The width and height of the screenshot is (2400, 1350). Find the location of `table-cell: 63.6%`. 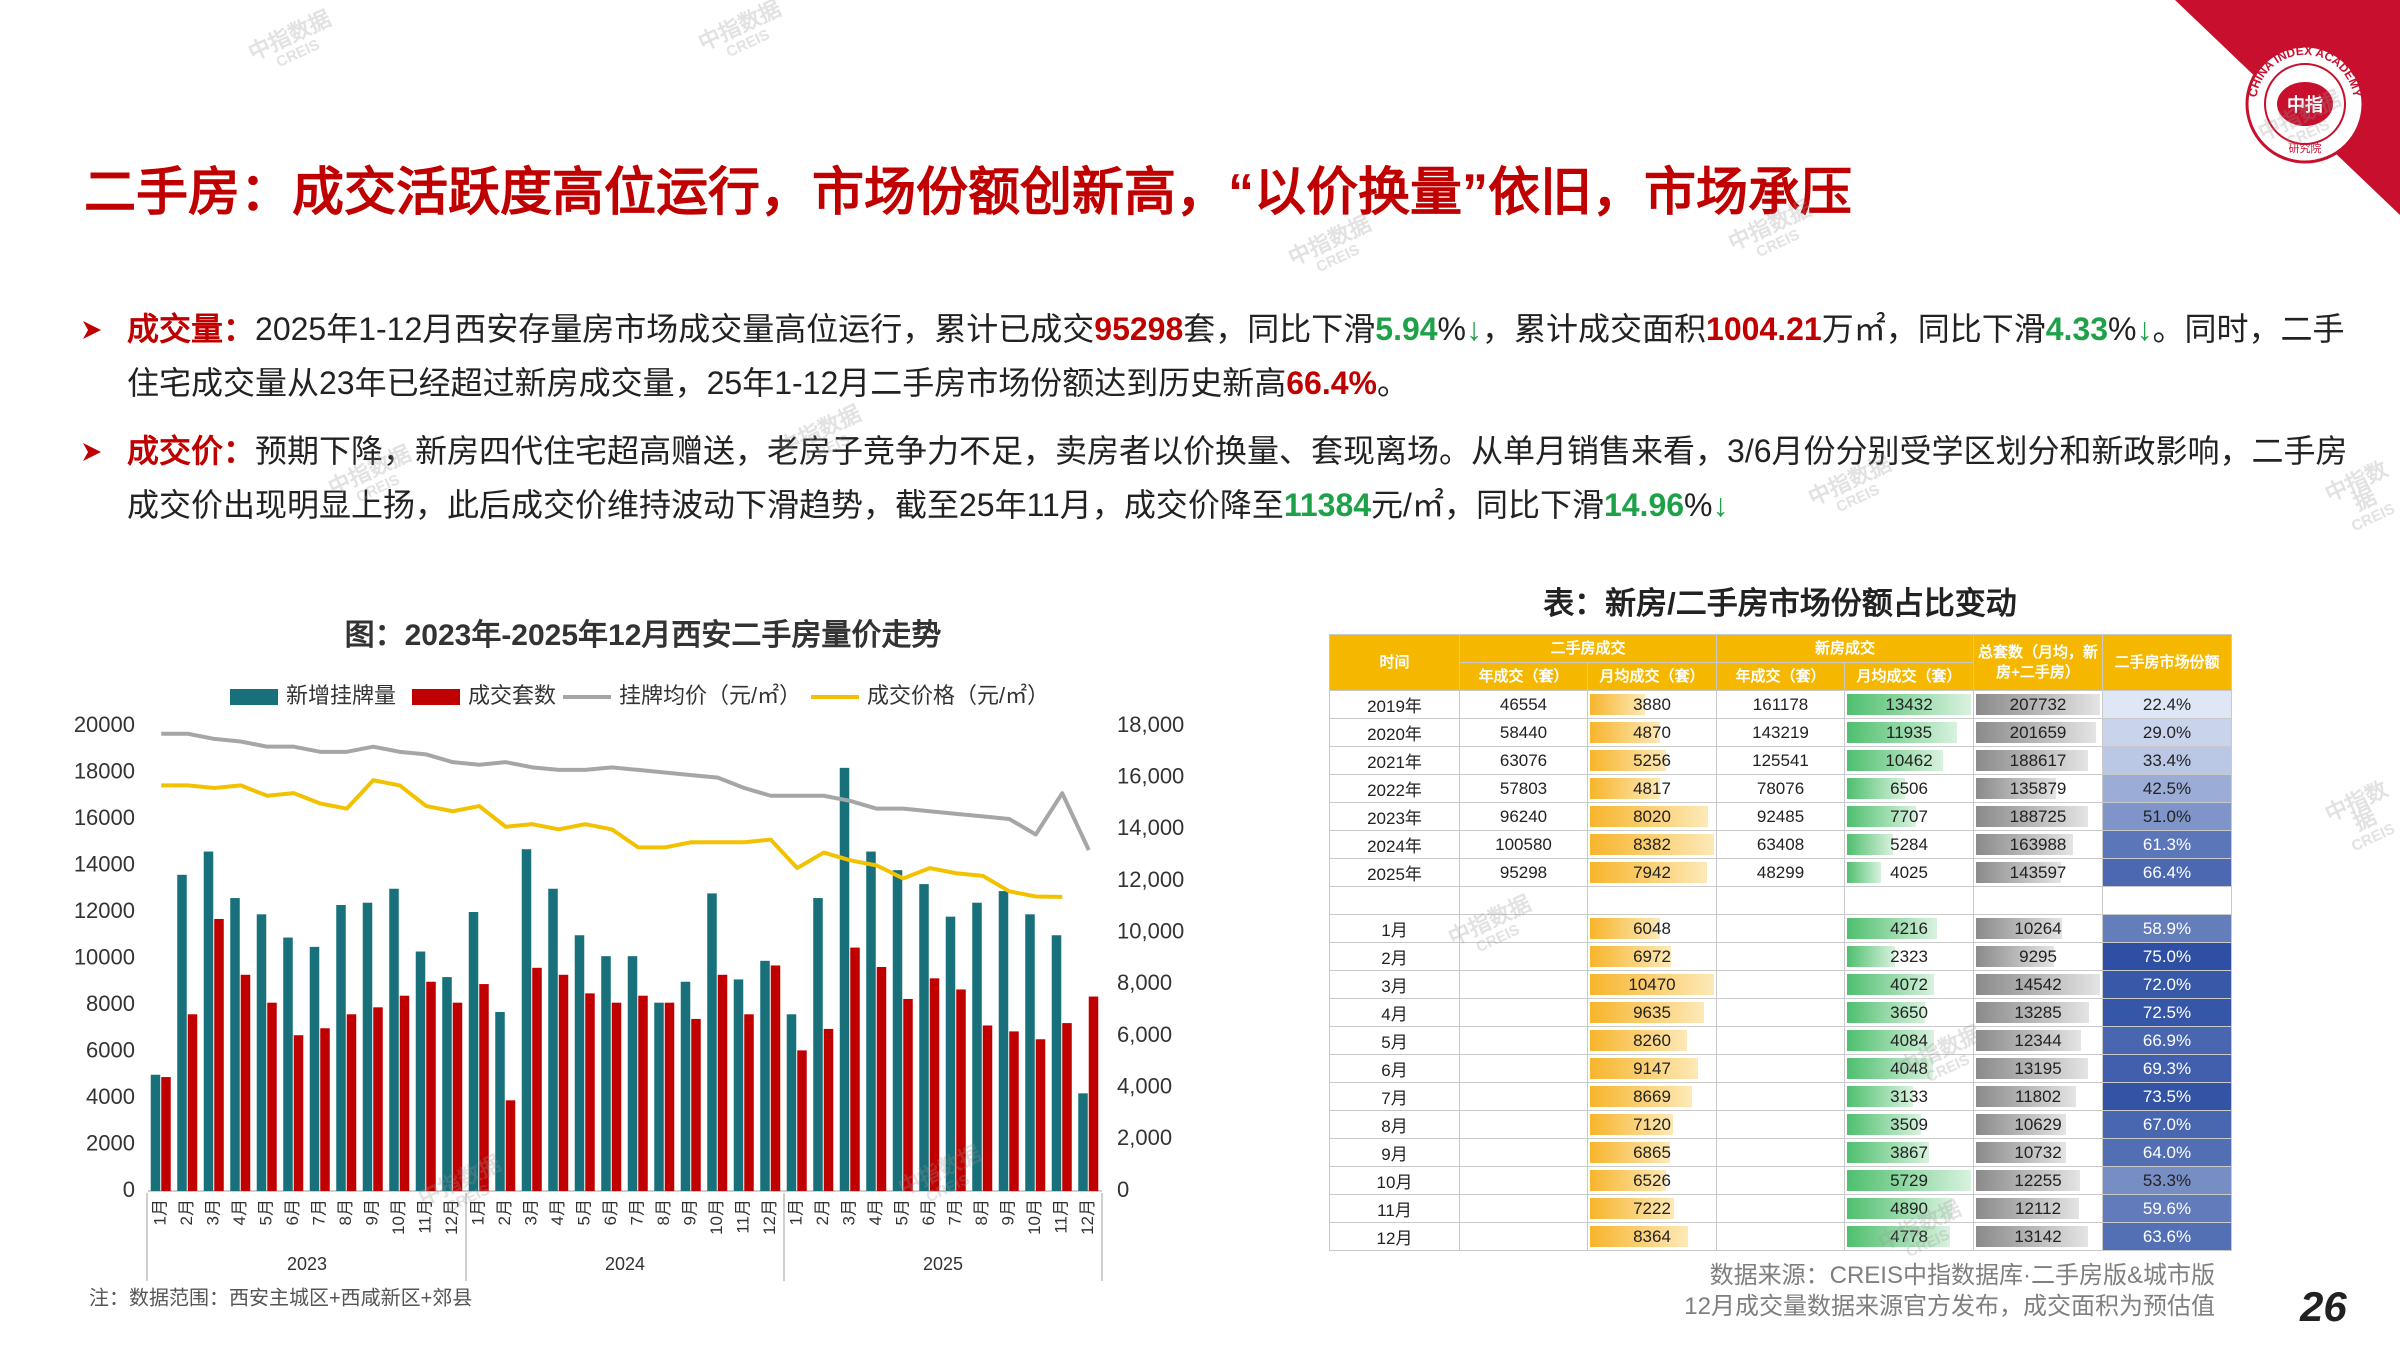

table-cell: 63.6% is located at coordinates (2167, 1236).